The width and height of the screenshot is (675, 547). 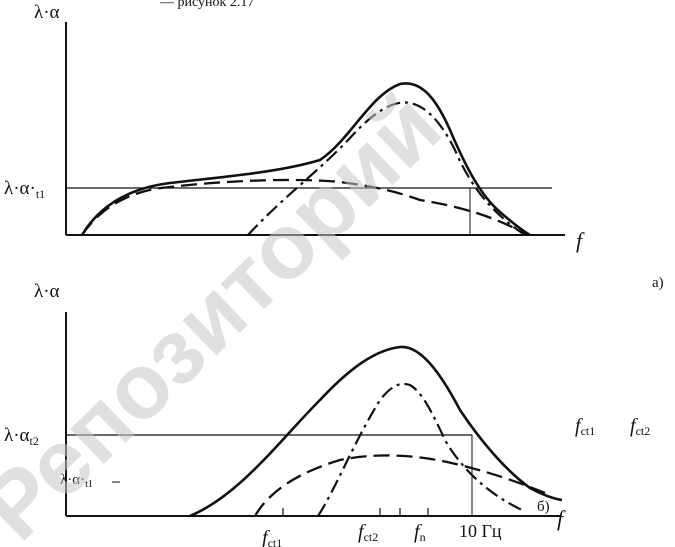 What do you see at coordinates (47, 12) in the screenshot?
I see `top-y-axis-label: λ·α` at bounding box center [47, 12].